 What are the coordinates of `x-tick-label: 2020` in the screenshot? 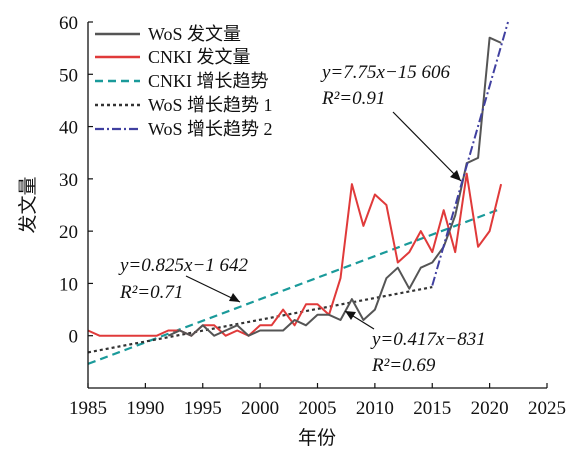 It's located at (490, 408).